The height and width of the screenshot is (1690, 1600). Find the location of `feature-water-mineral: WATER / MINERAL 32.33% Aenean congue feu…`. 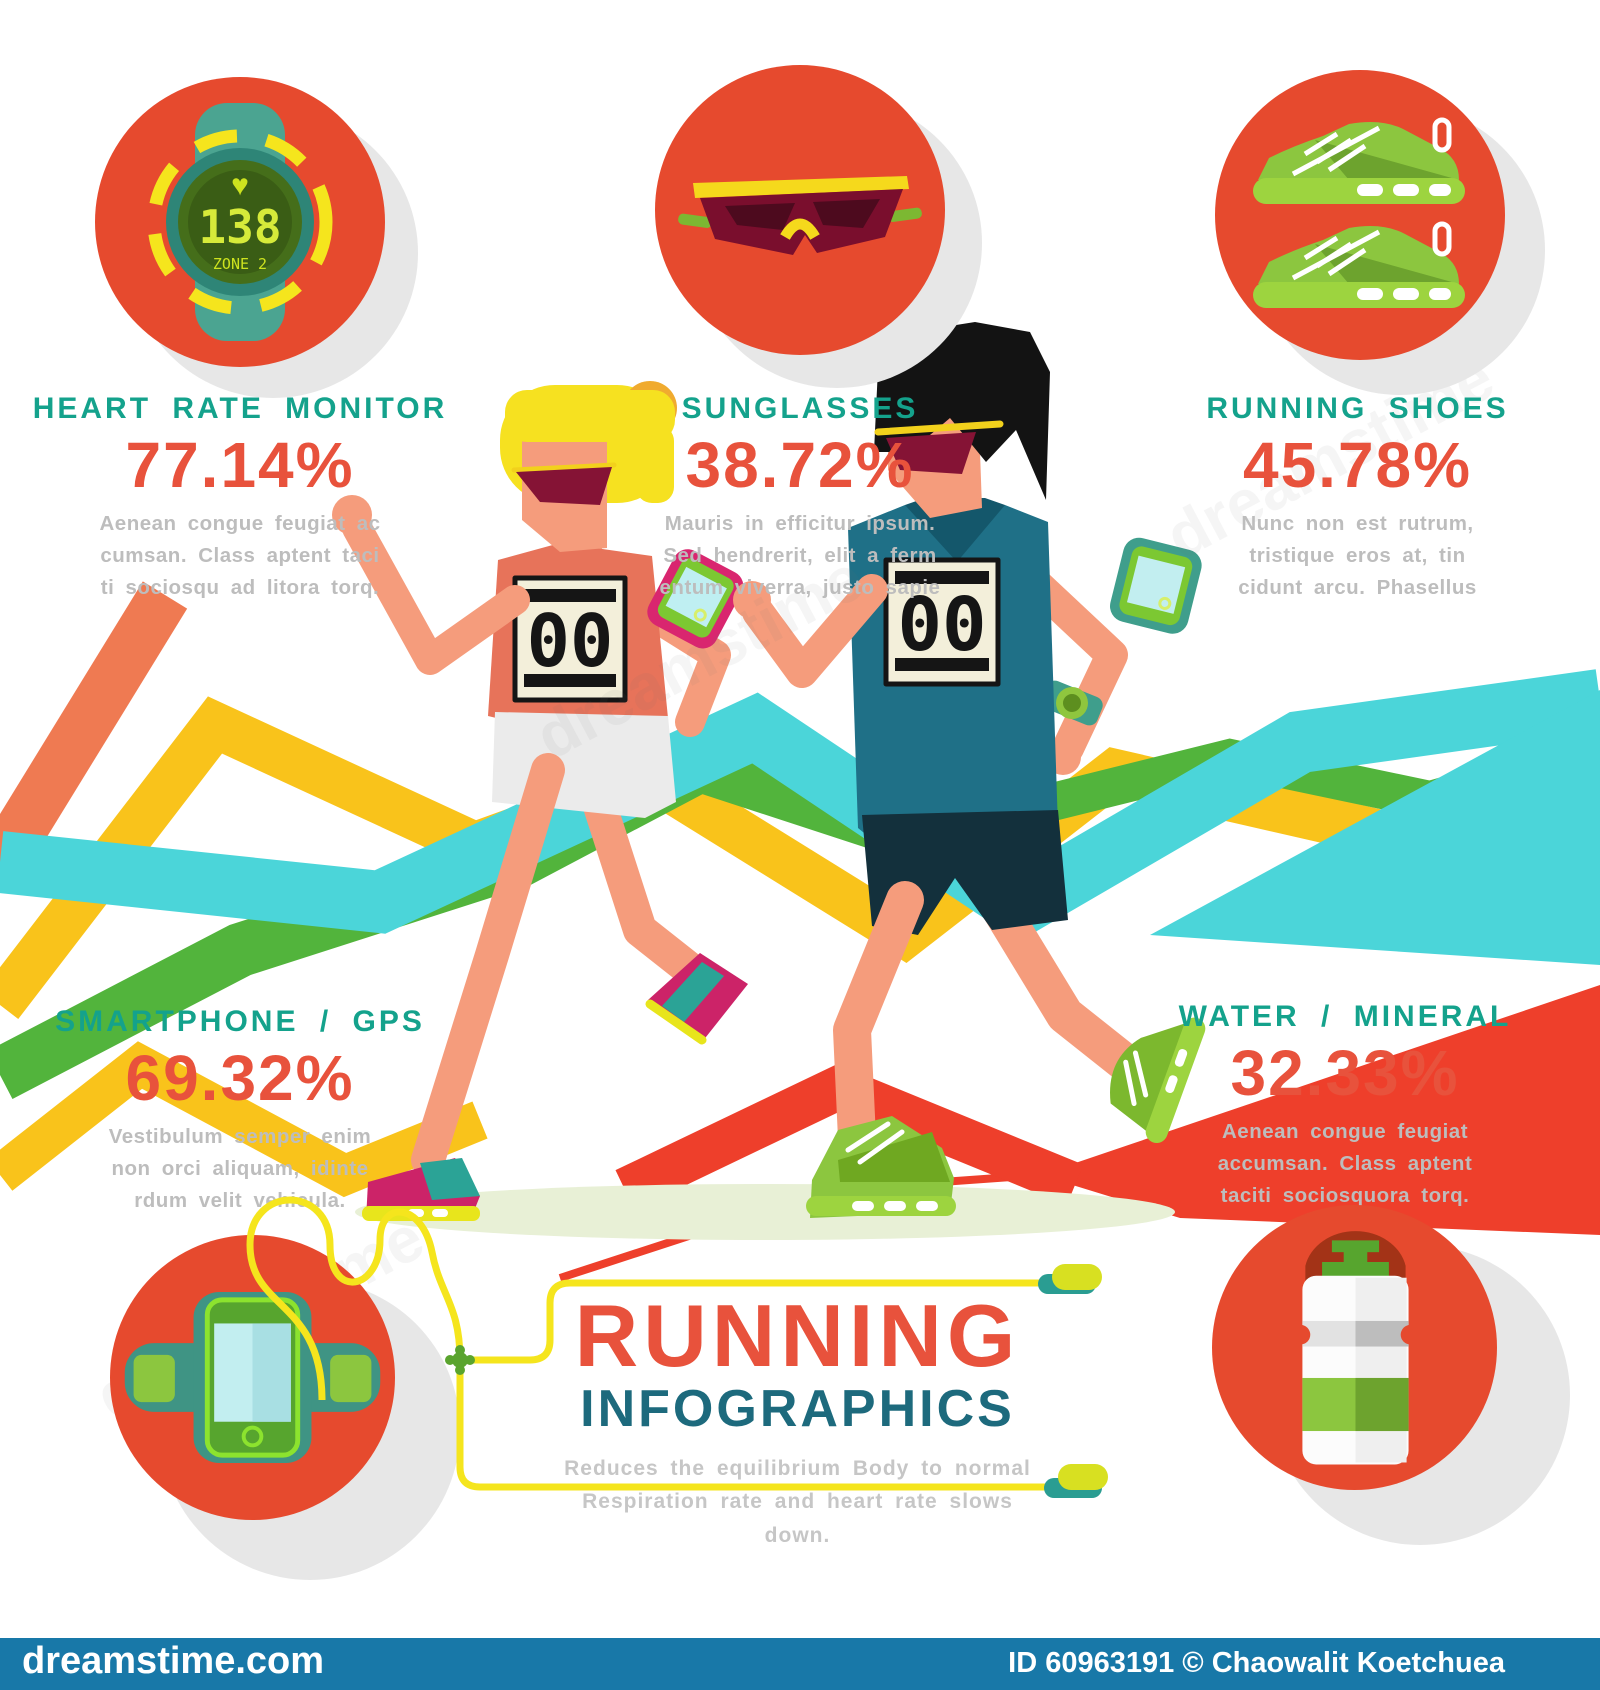

feature-water-mineral: WATER / MINERAL 32.33% Aenean congue feu… is located at coordinates (1345, 1105).